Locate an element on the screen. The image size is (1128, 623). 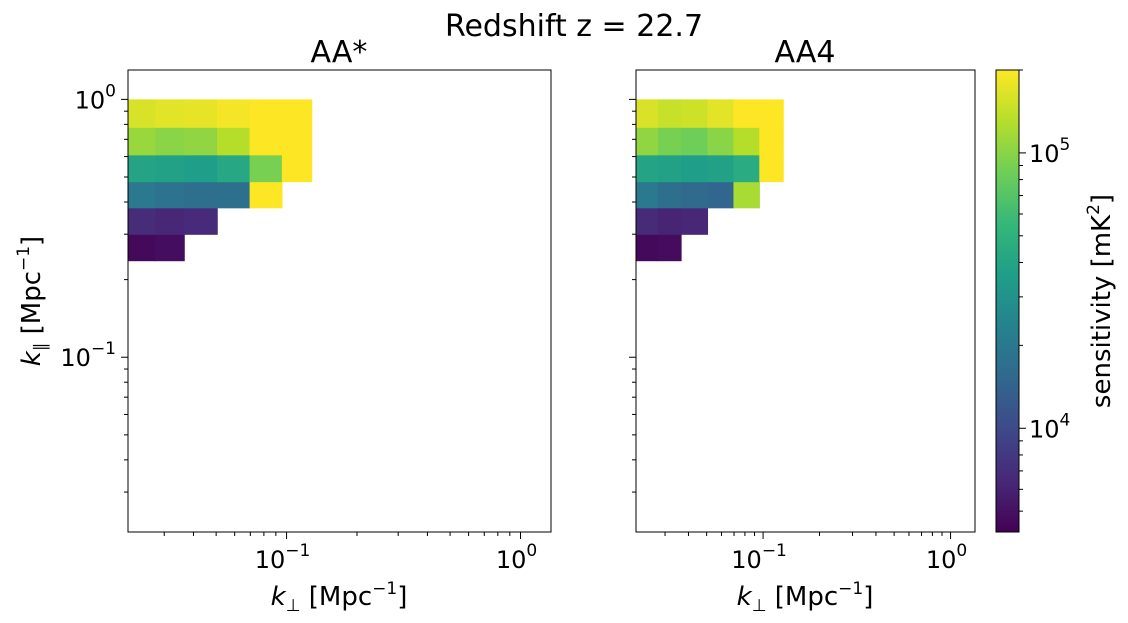
y-axis-label: k∥ [Mpc−1] is located at coordinates (32, 301).